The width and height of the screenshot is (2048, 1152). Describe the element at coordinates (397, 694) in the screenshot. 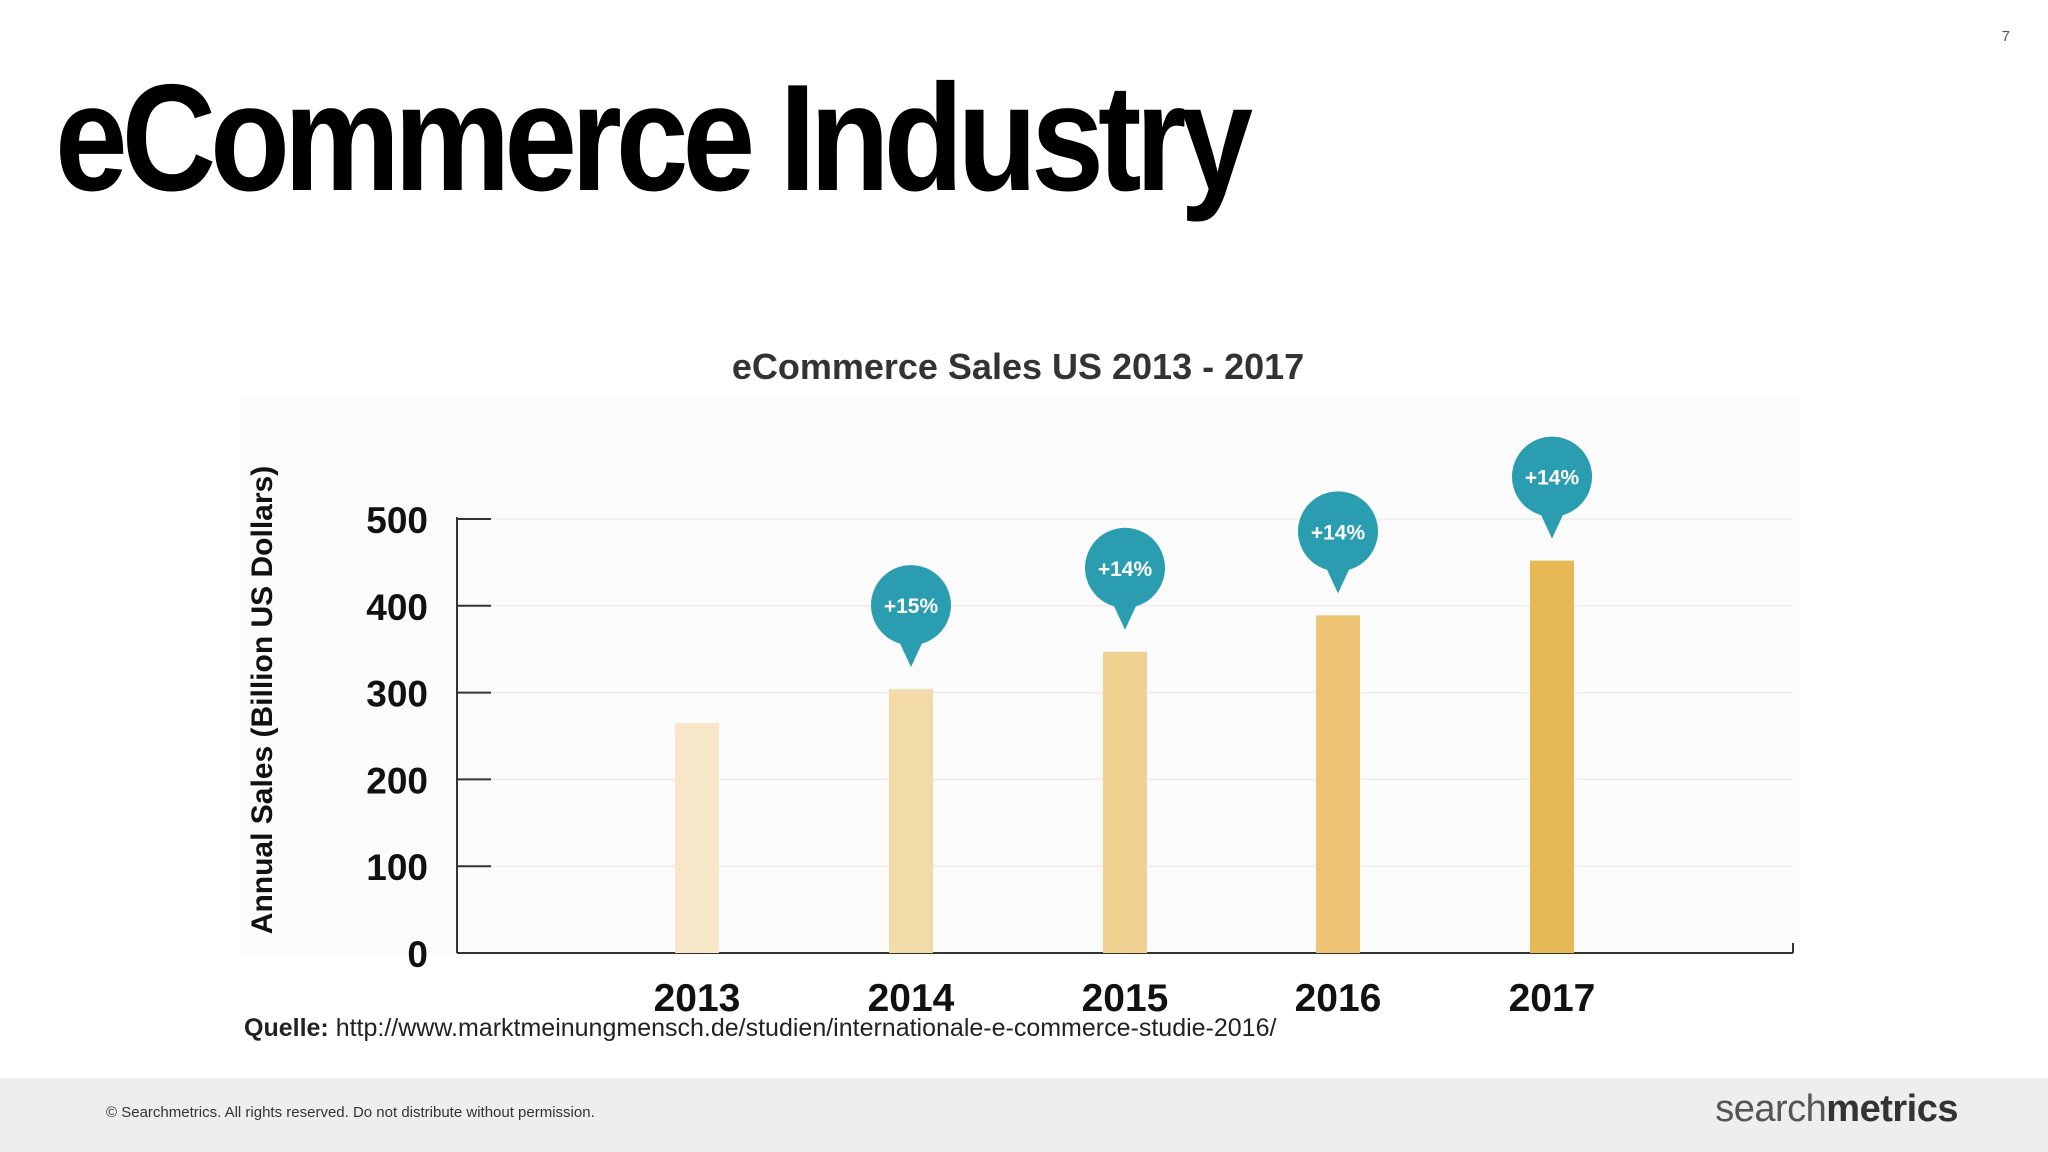

I see `y-tick-label: 300` at that location.